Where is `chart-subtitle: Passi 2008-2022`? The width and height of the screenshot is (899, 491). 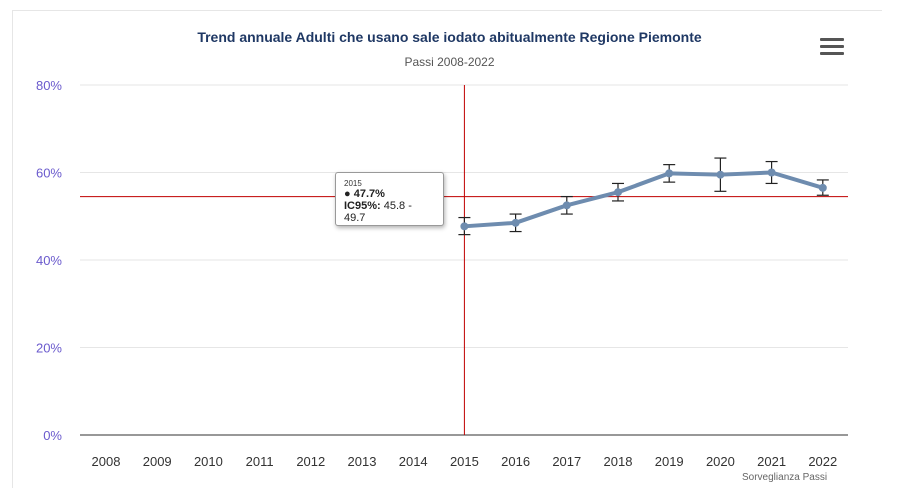 chart-subtitle: Passi 2008-2022 is located at coordinates (449, 62).